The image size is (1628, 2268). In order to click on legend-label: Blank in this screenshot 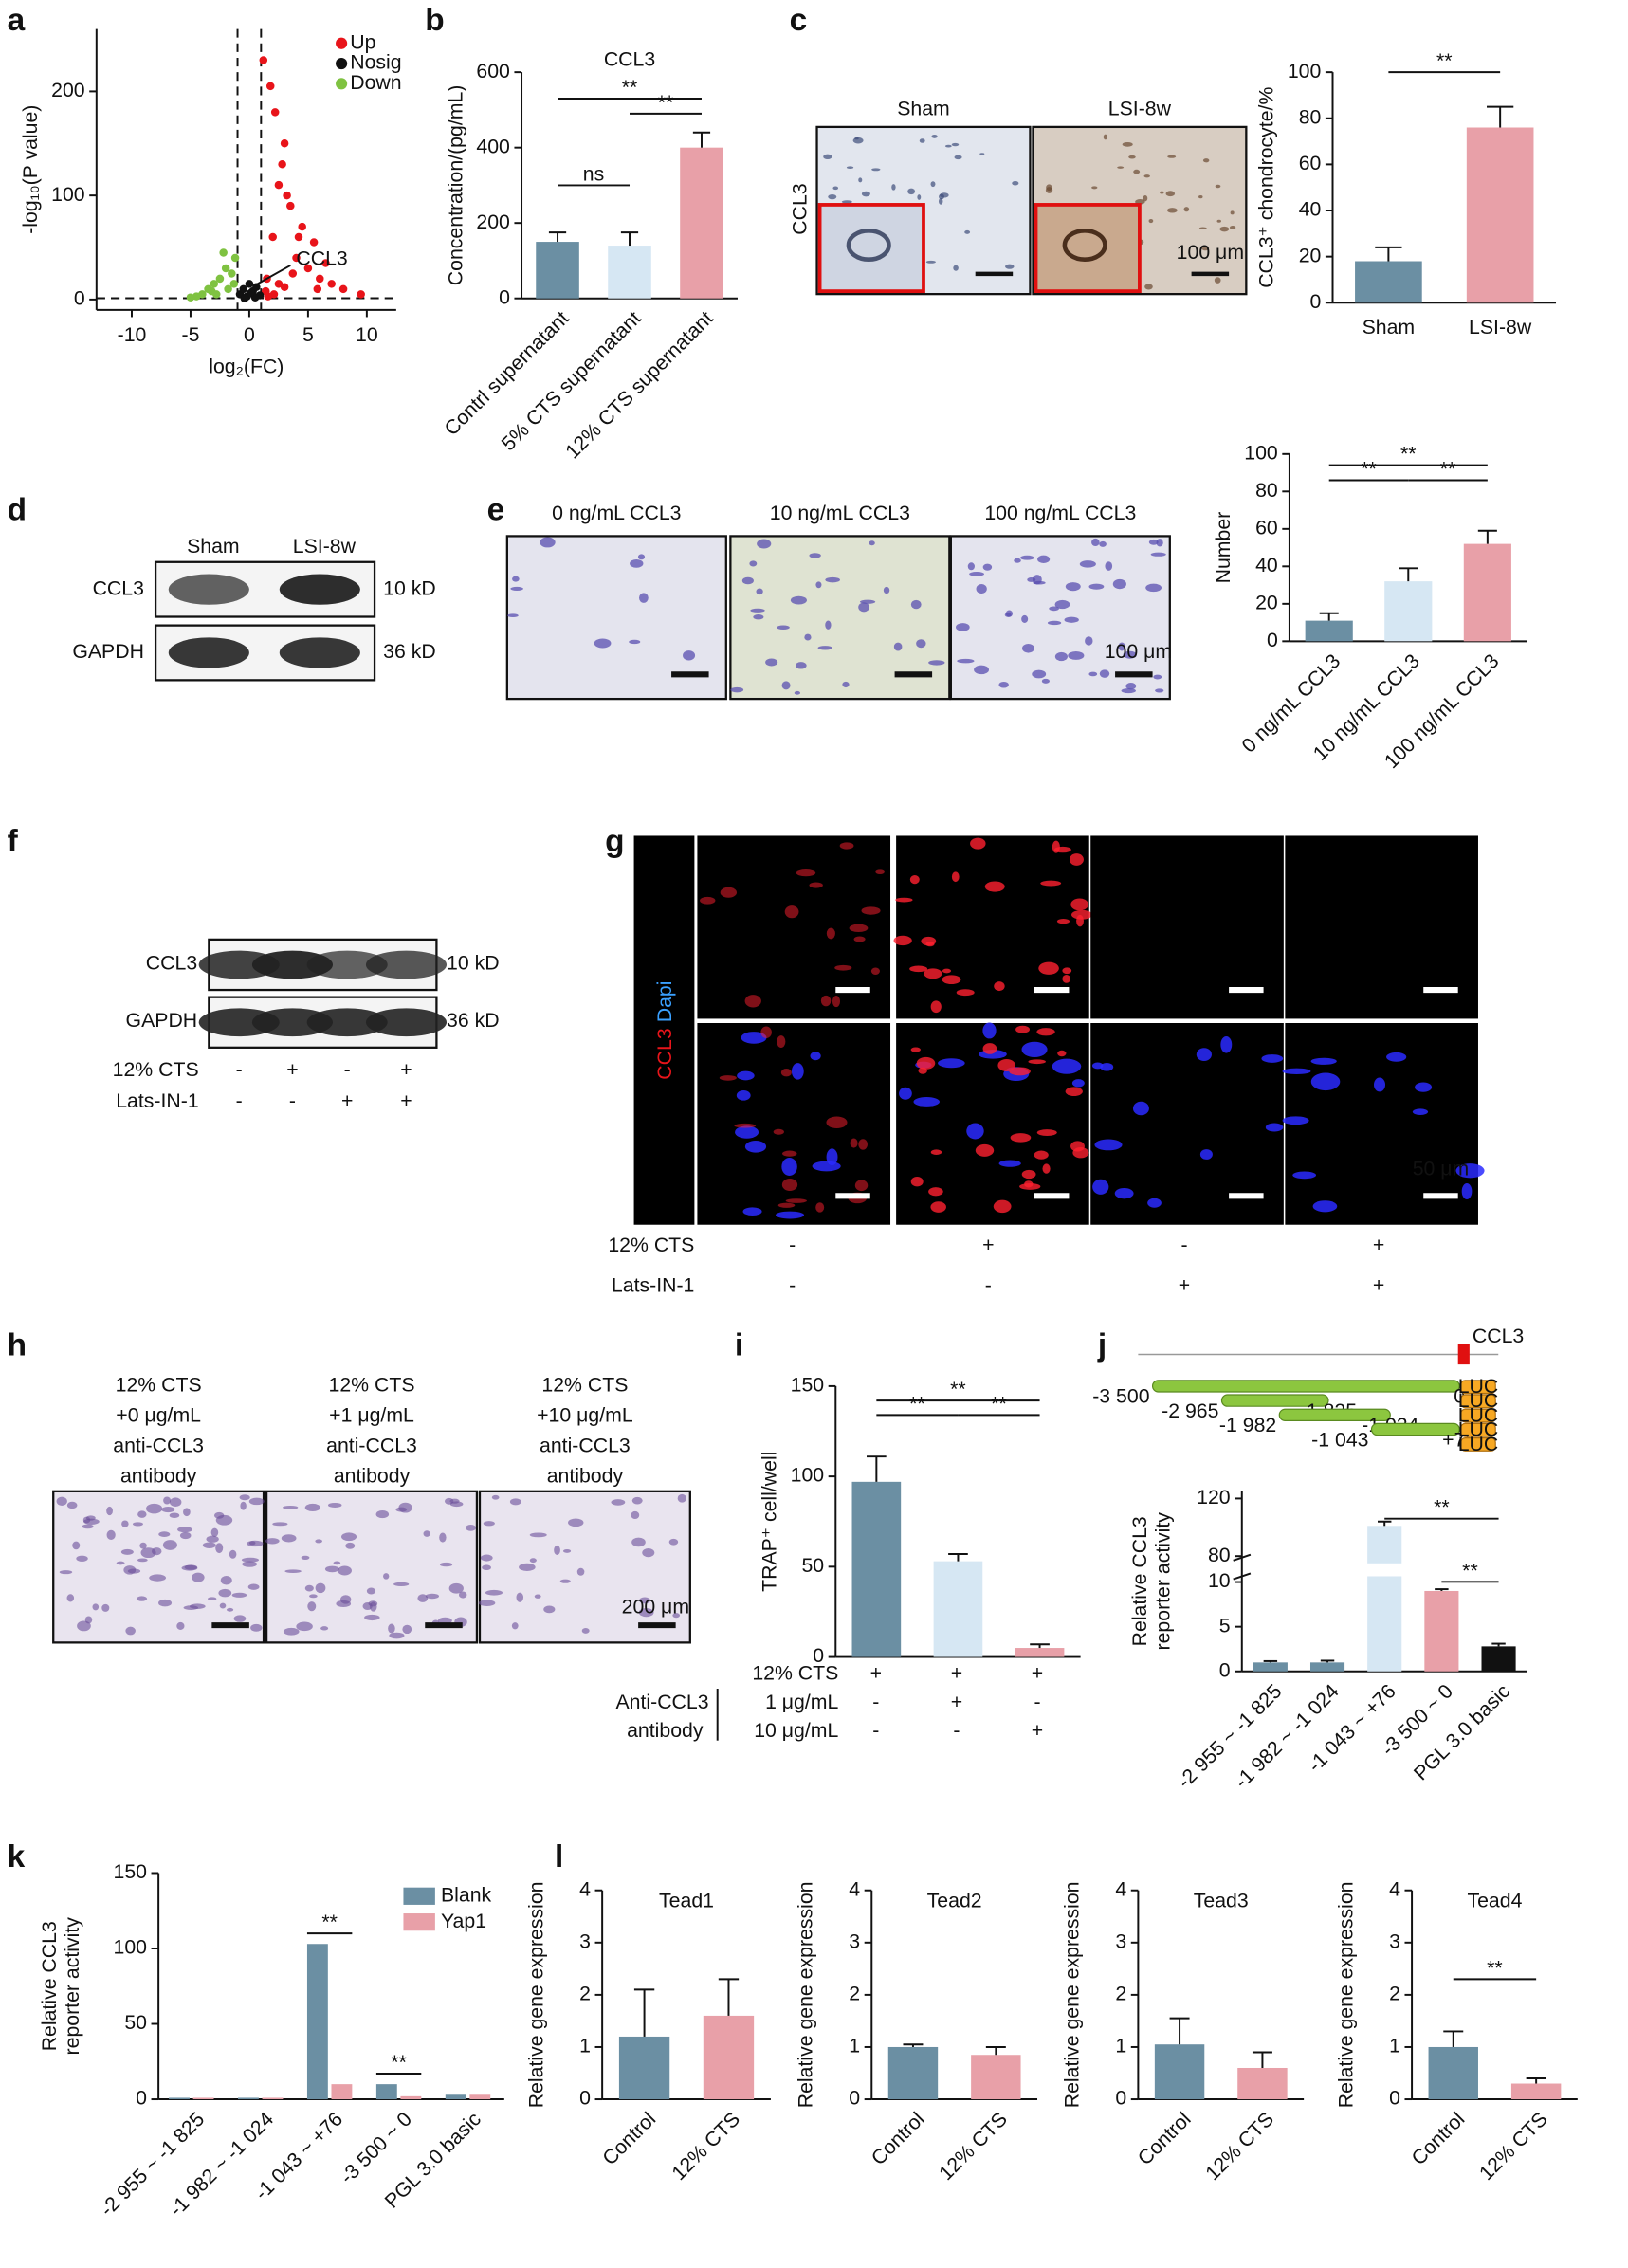, I will do `click(467, 1895)`.